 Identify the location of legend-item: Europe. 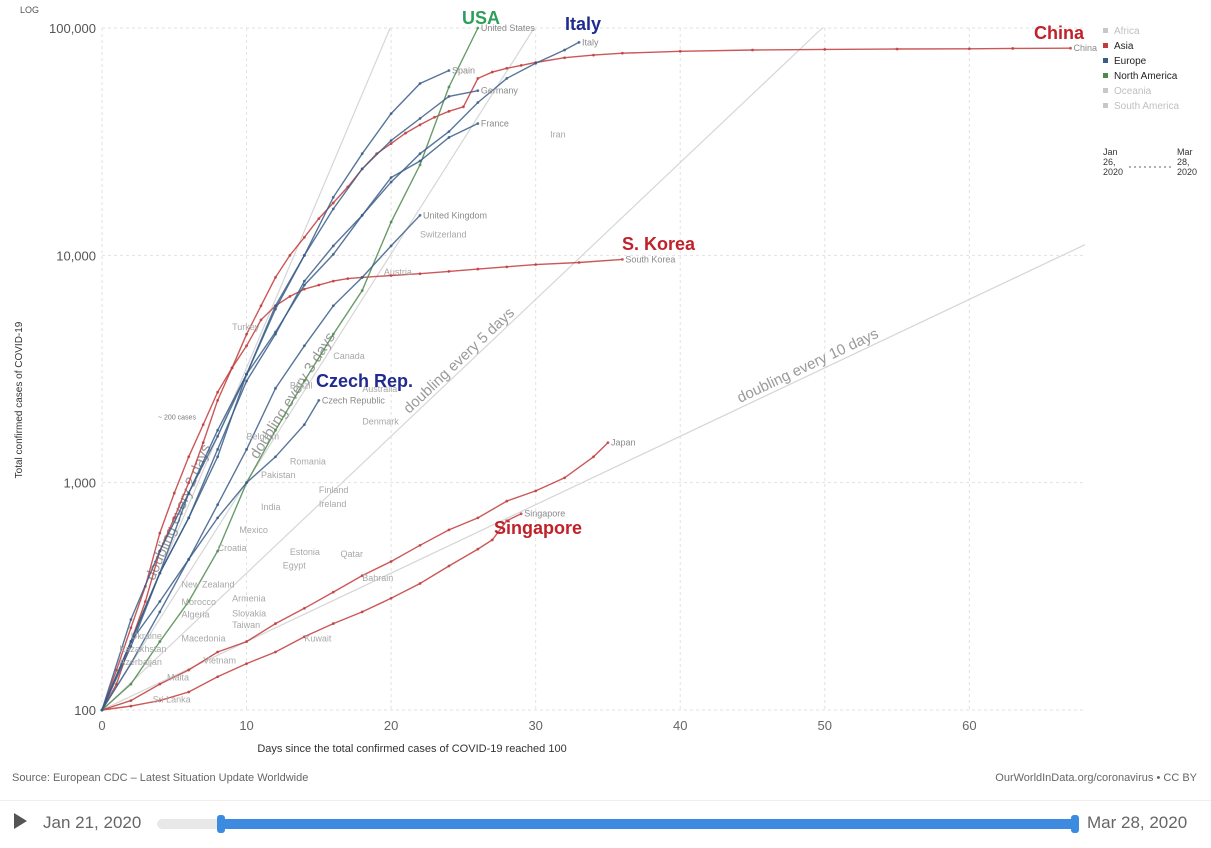
(1130, 61).